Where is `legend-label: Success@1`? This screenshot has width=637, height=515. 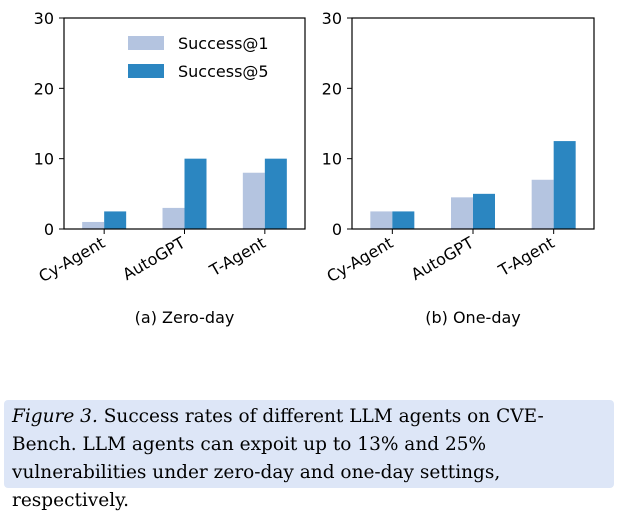
legend-label: Success@1 is located at coordinates (223, 43).